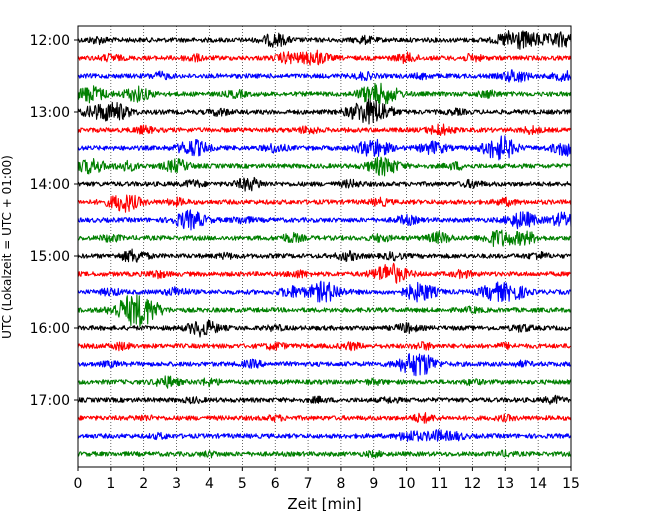  Describe the element at coordinates (50, 257) in the screenshot. I see `y-tick-label: 15:00` at that location.